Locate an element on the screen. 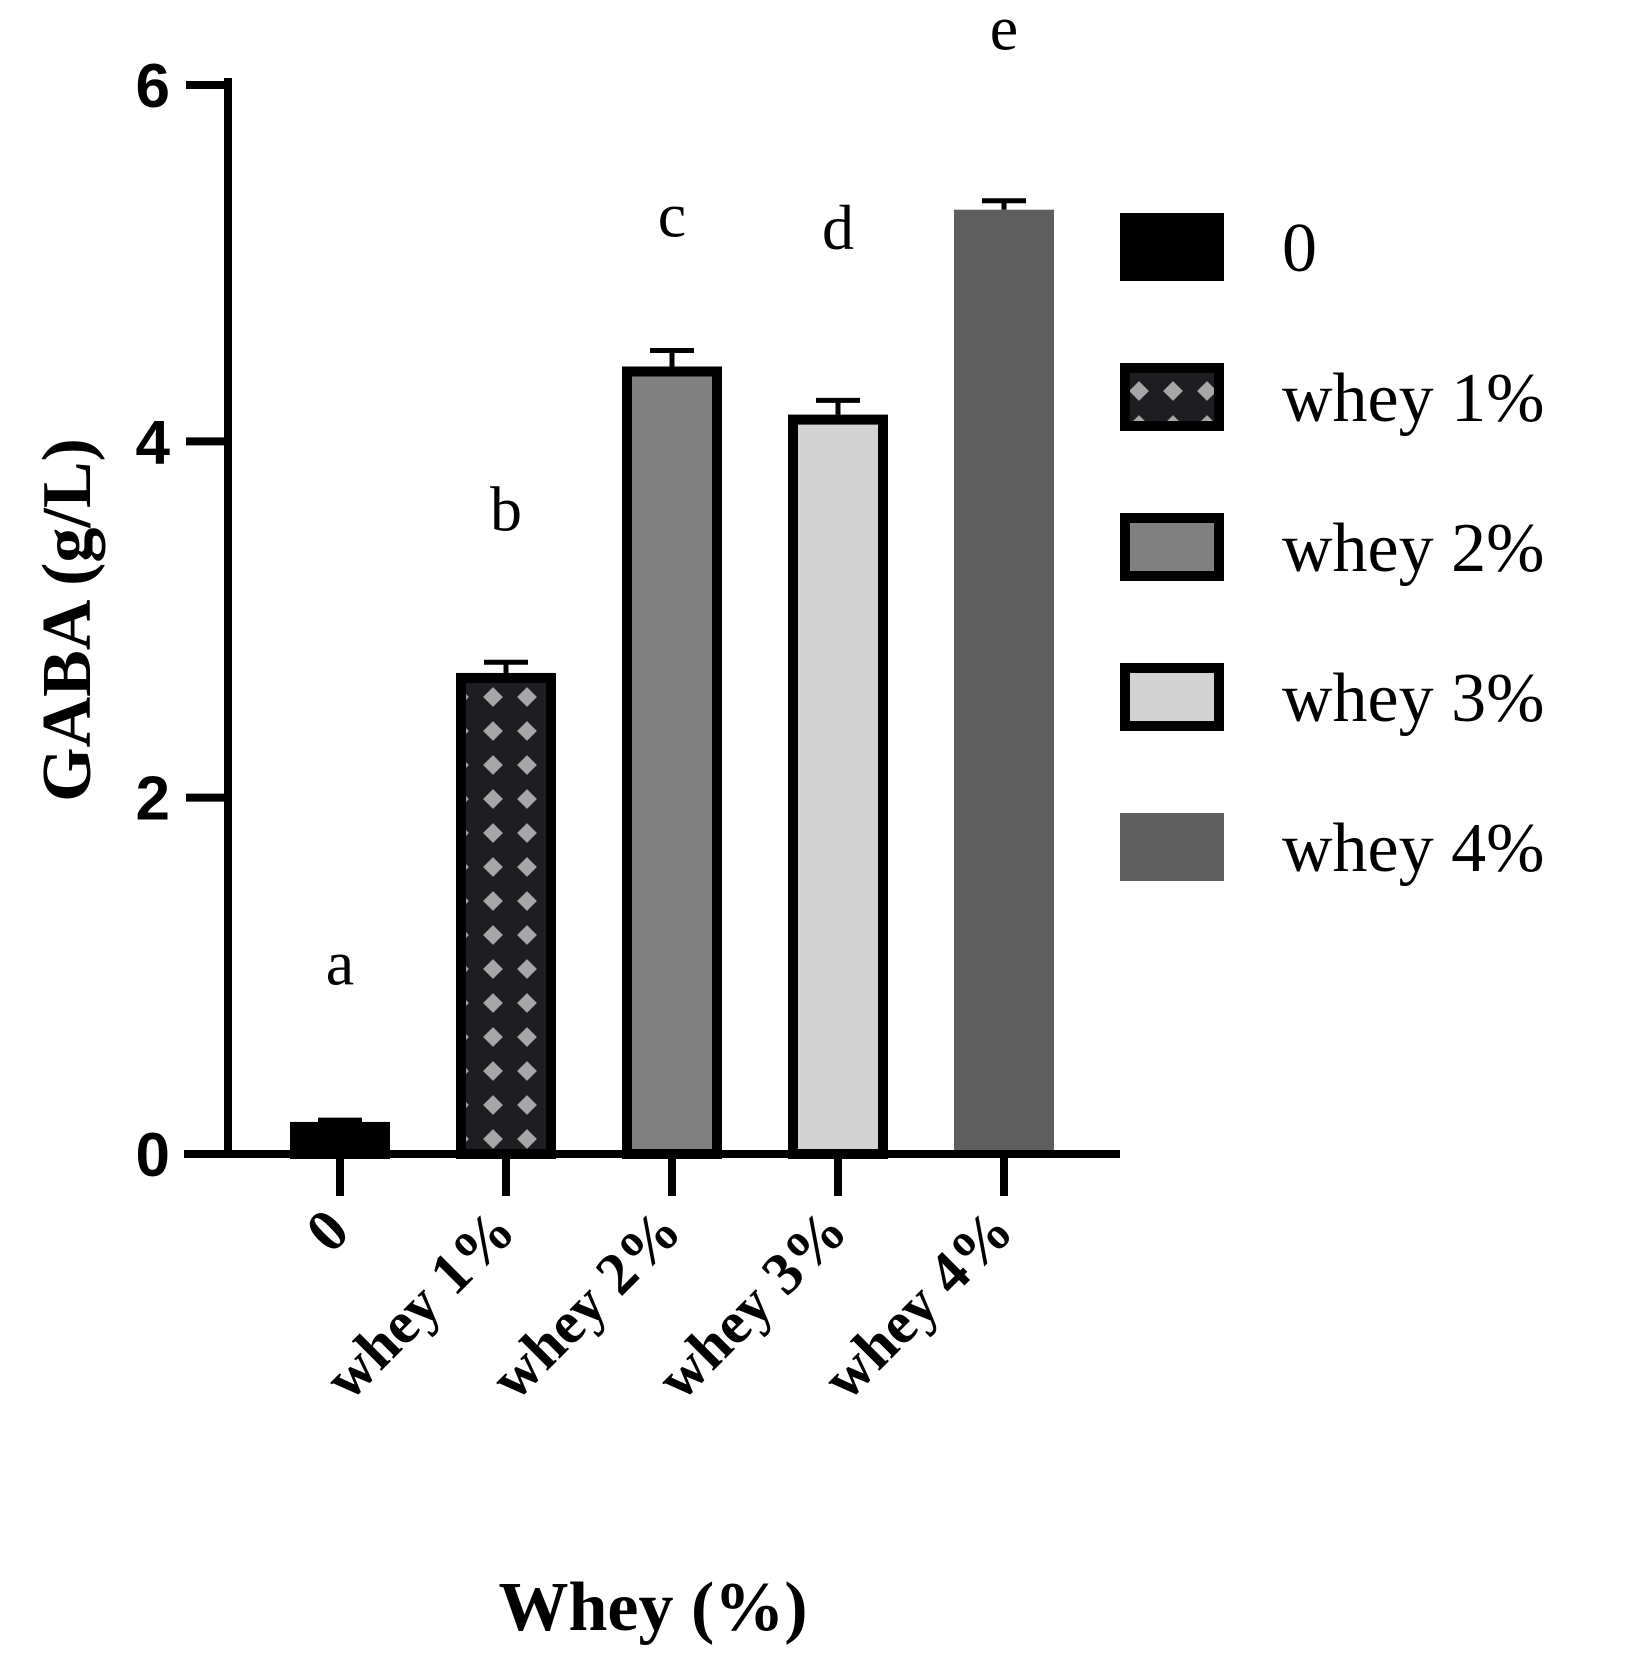 The width and height of the screenshot is (1626, 1670). x-axis-title: Whey (%) is located at coordinates (652, 1607).